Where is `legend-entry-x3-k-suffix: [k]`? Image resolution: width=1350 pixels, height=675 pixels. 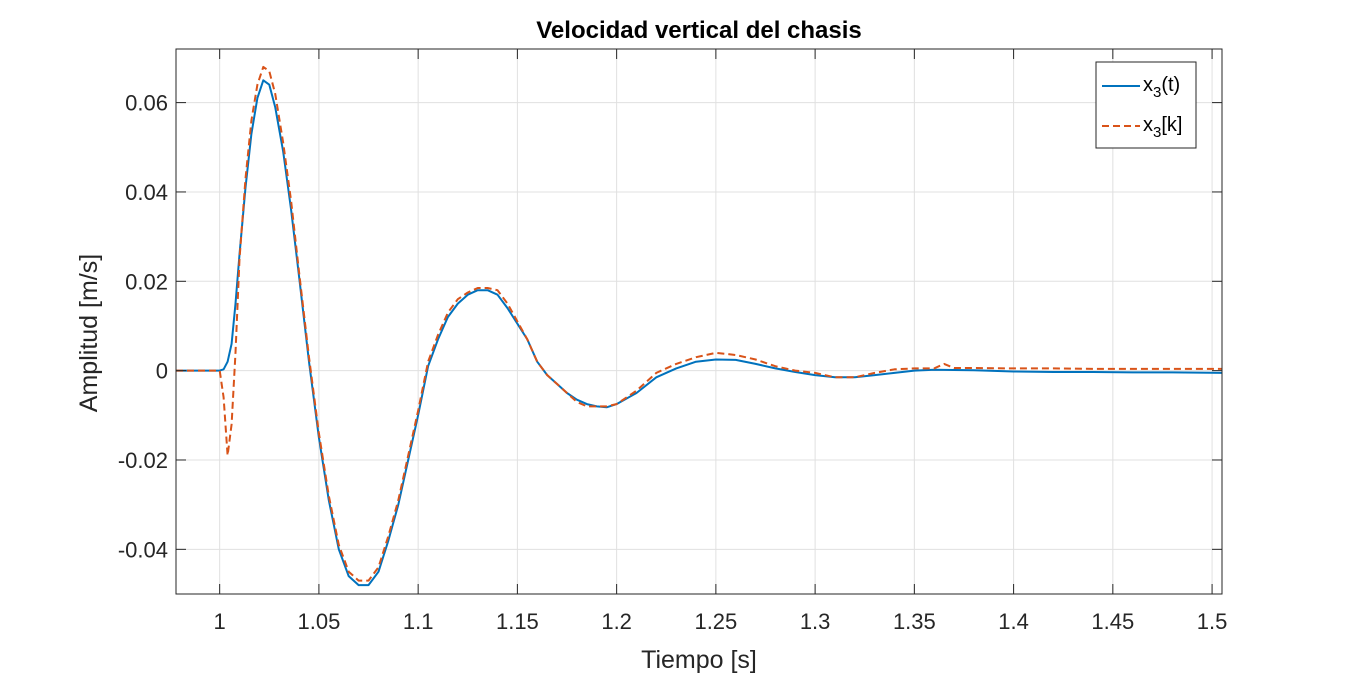
legend-entry-x3-k-suffix: [k] is located at coordinates (1171, 125).